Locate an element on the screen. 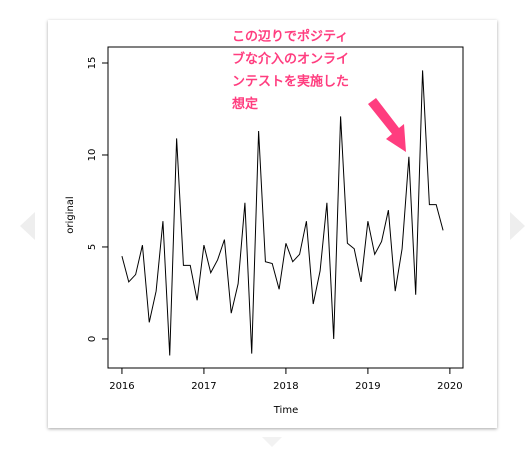 Image resolution: width=529 pixels, height=452 pixels. x-tick-label: 2016 is located at coordinates (121, 386).